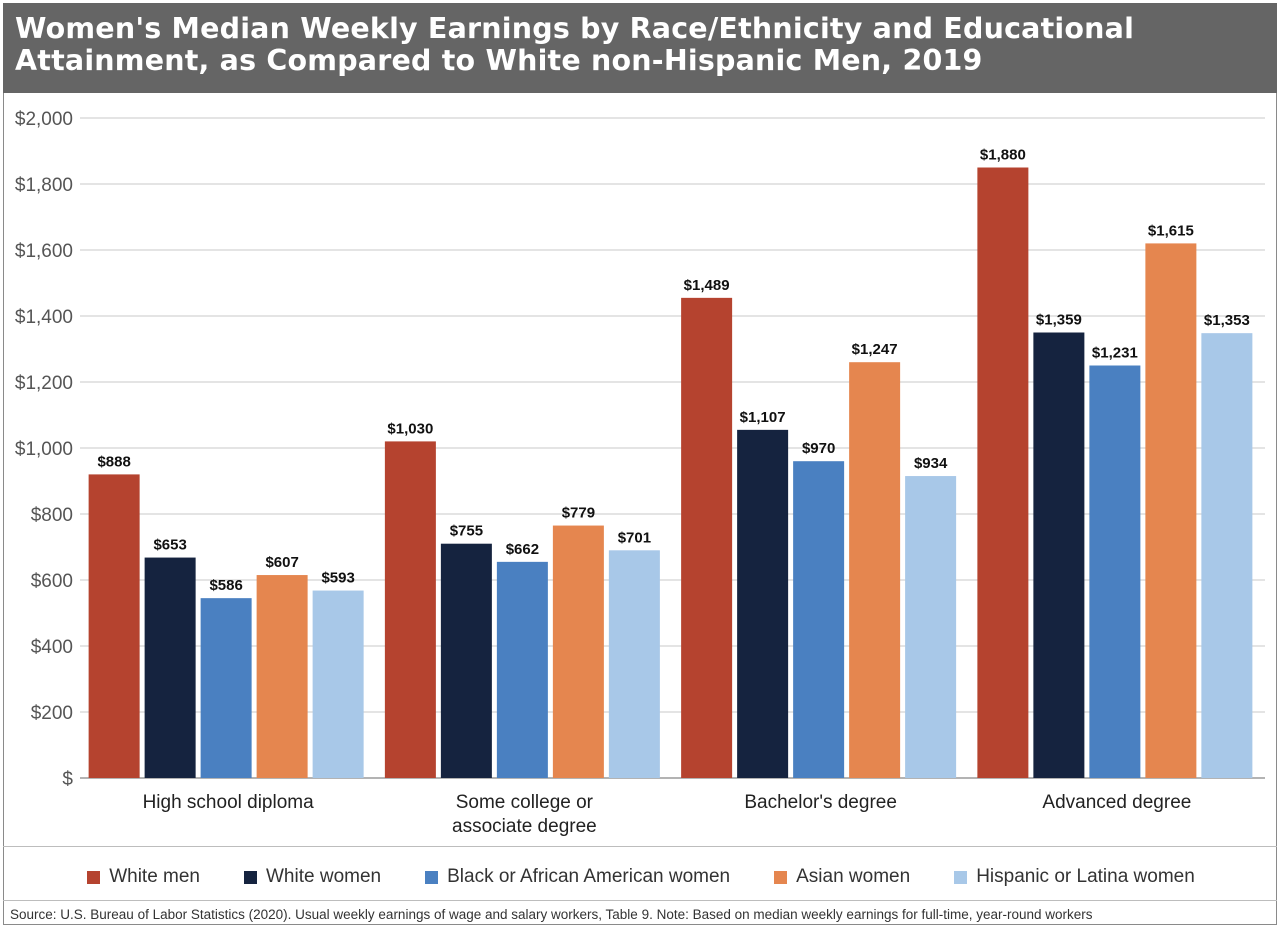  I want to click on legend-item: White women, so click(312, 877).